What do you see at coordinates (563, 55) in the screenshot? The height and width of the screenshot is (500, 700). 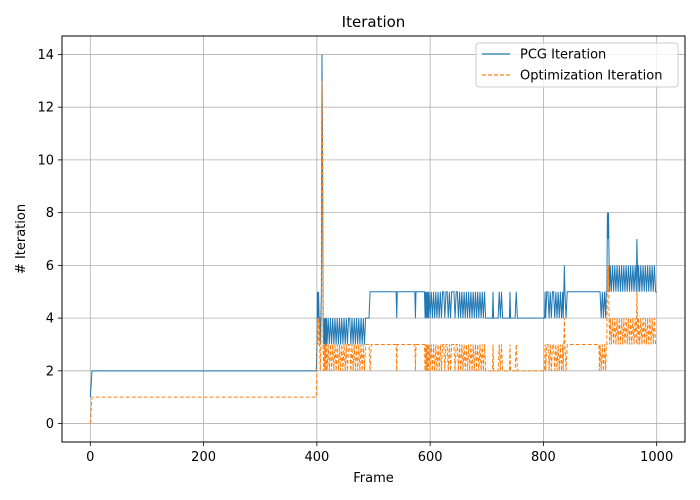 I see `legend-label-pcg: PCG Iteration` at bounding box center [563, 55].